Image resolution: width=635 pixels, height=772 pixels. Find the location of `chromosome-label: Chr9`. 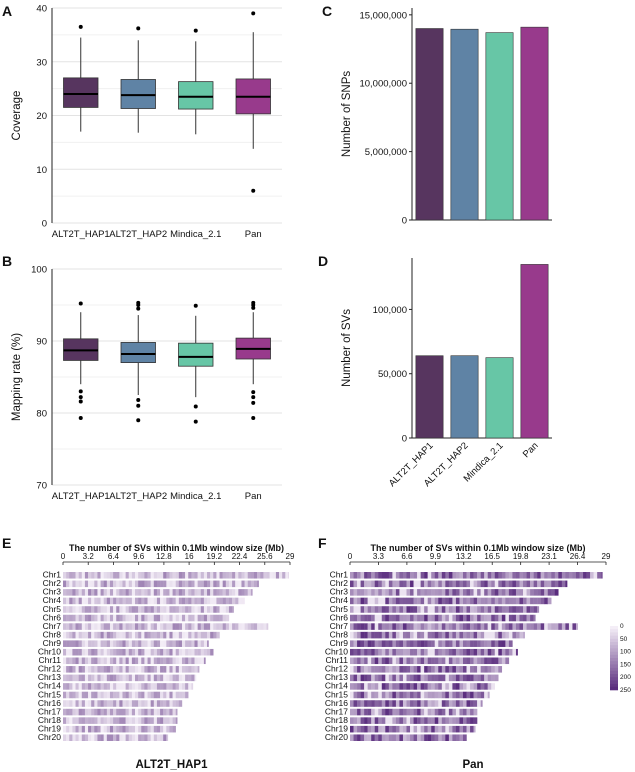

chromosome-label: Chr9 is located at coordinates (52, 643).